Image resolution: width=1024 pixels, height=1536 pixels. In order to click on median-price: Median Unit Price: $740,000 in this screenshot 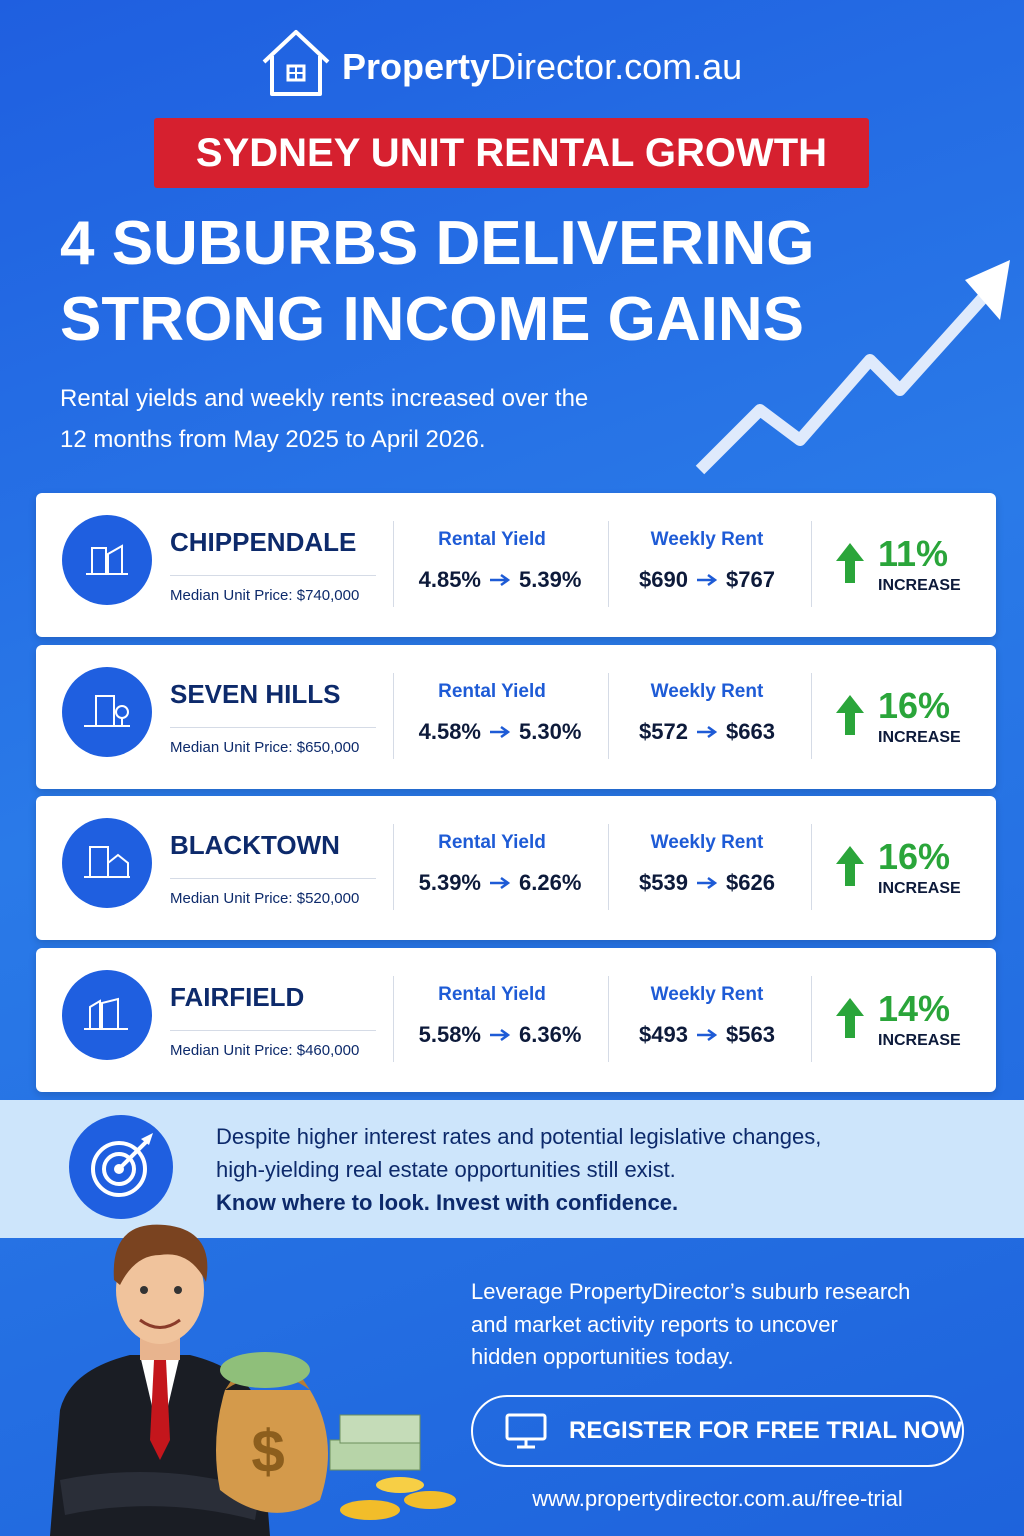, I will do `click(264, 595)`.